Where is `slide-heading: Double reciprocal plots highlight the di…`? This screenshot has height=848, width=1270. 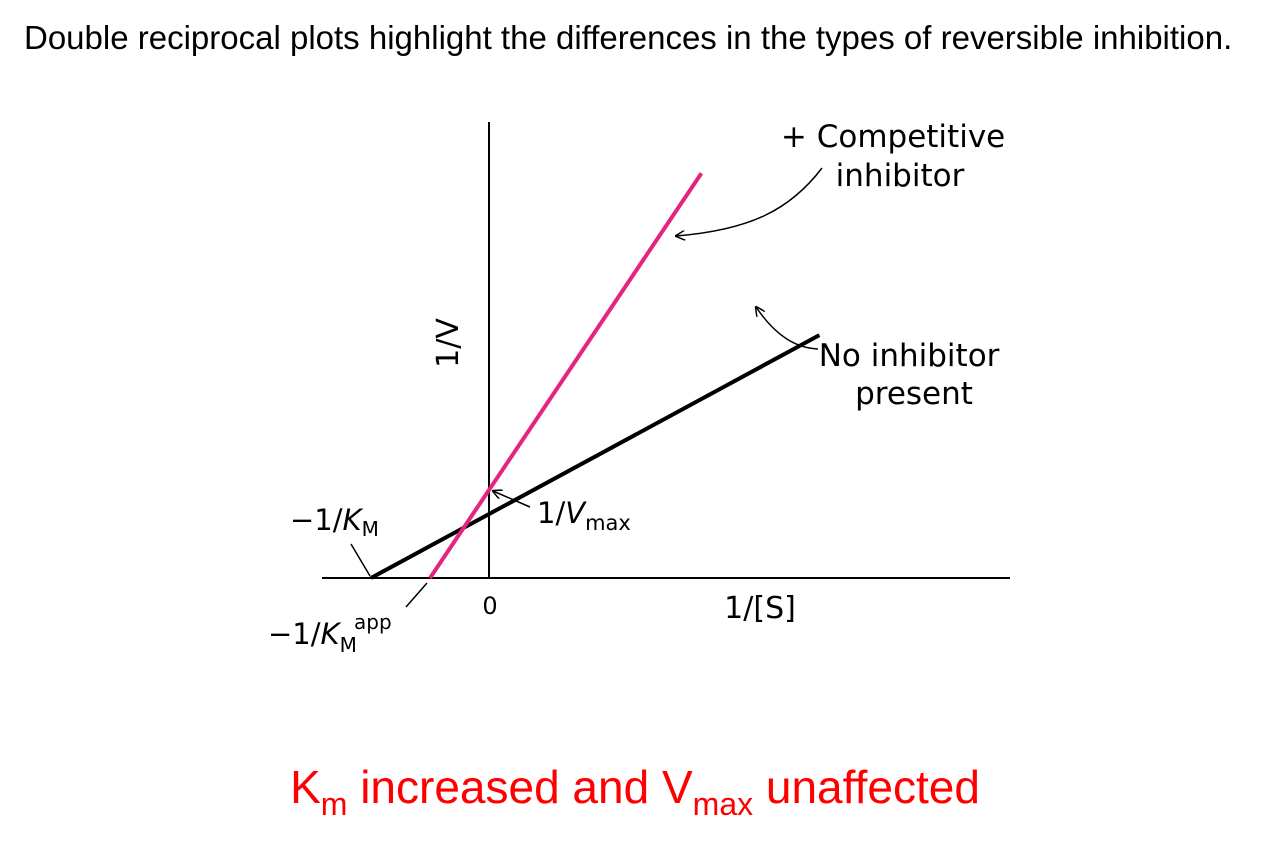
slide-heading: Double reciprocal plots highlight the di… is located at coordinates (628, 37).